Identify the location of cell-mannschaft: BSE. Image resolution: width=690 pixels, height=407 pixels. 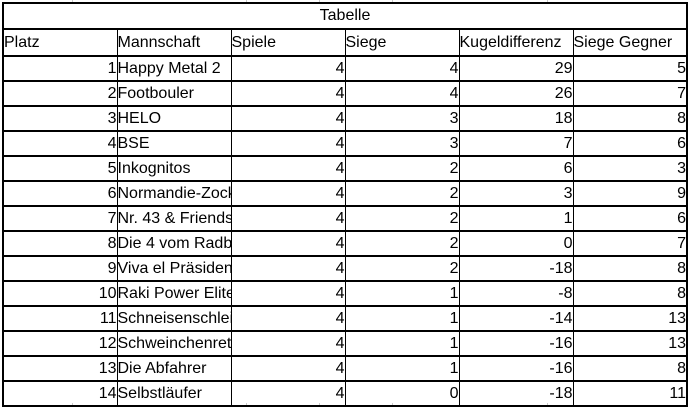
(174, 143).